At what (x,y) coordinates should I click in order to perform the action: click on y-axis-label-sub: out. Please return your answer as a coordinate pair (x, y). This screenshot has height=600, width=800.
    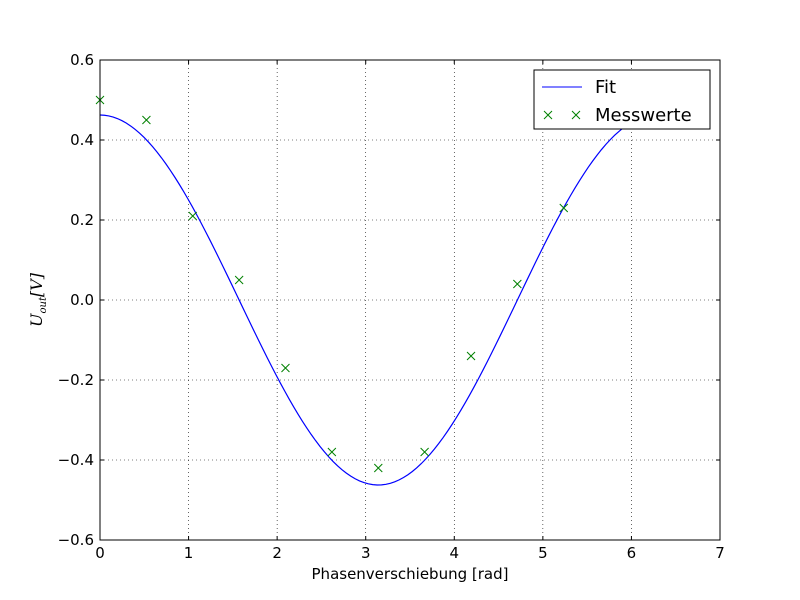
    Looking at the image, I should click on (43, 304).